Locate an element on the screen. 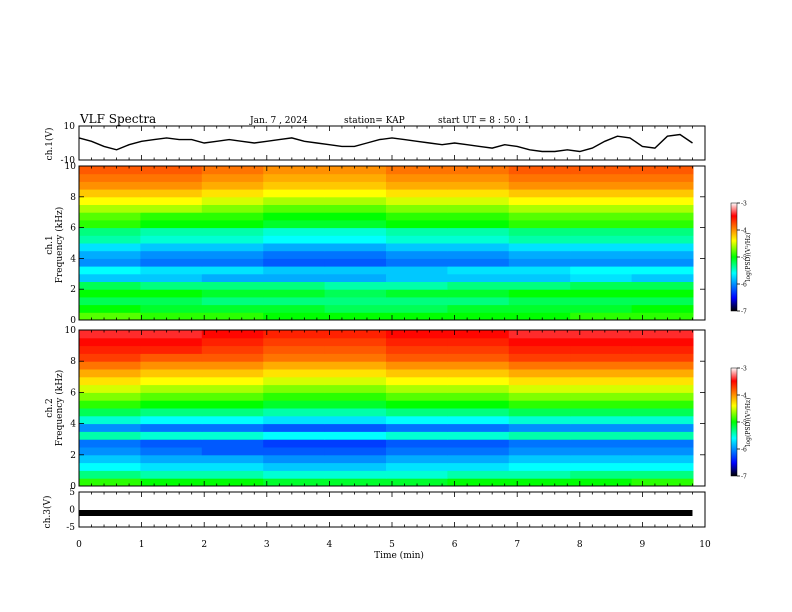 This screenshot has height=612, width=792. spectrogram-y-tick-label: 2 is located at coordinates (73, 290).